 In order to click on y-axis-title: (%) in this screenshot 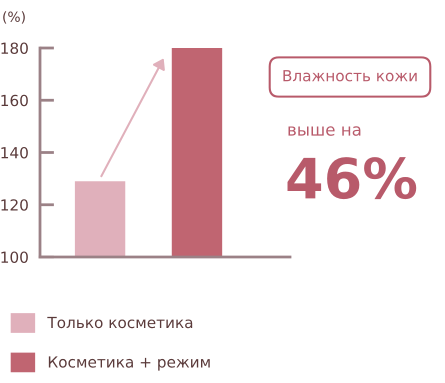, I will do `click(14, 17)`.